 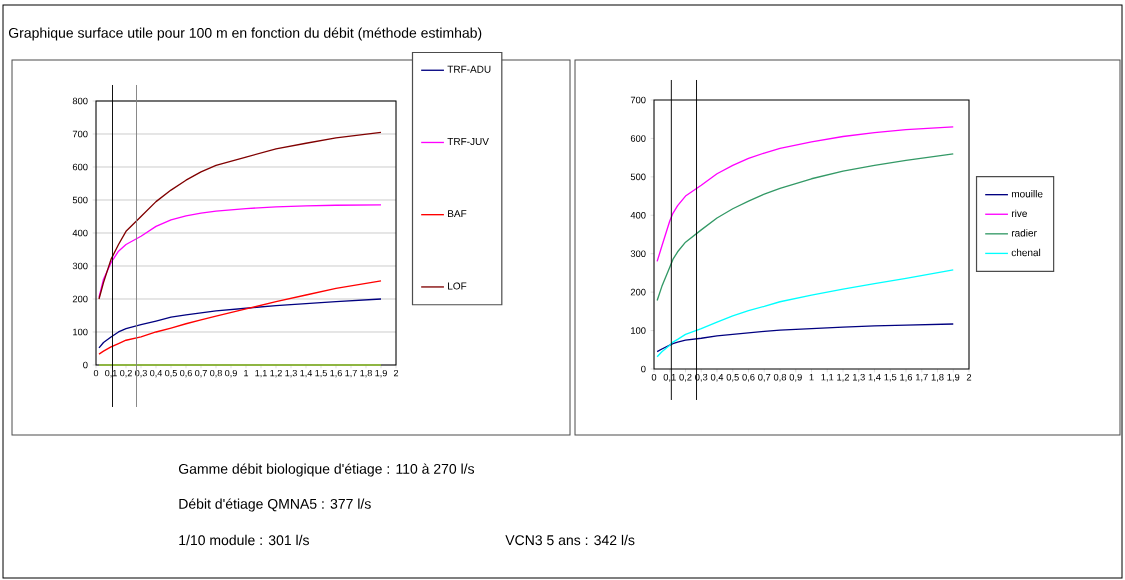 What do you see at coordinates (80, 101) in the screenshot?
I see `y-tick-label: 800` at bounding box center [80, 101].